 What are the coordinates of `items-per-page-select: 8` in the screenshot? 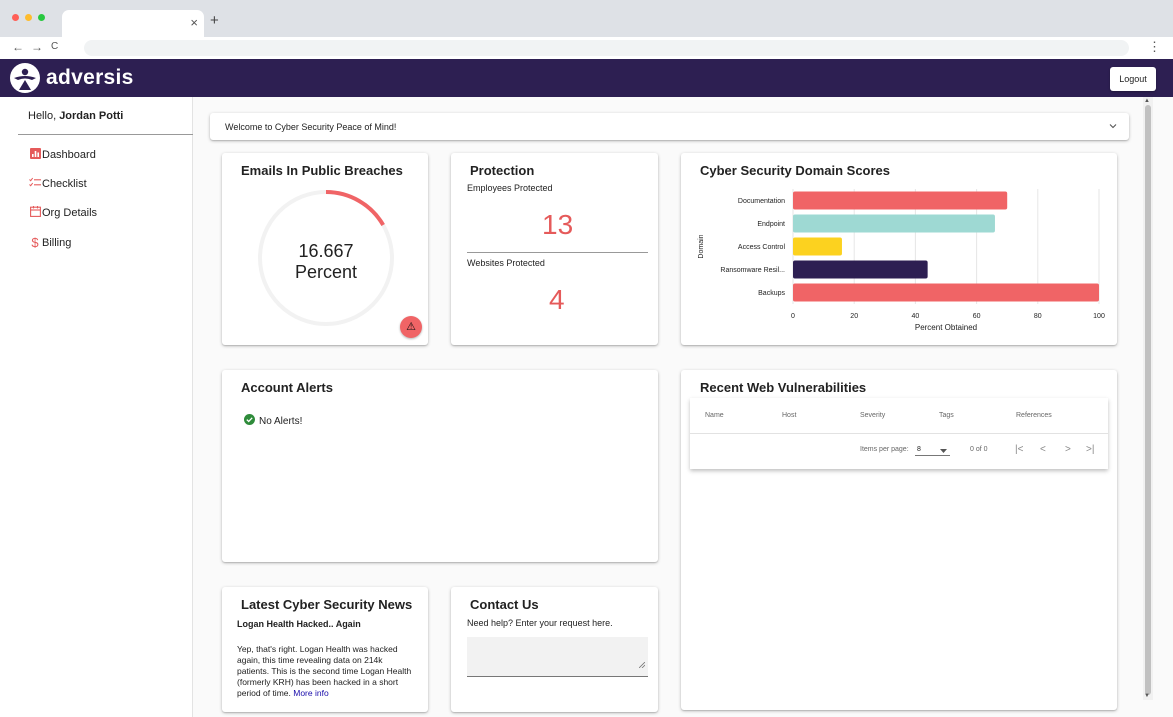 It's located at (932, 449).